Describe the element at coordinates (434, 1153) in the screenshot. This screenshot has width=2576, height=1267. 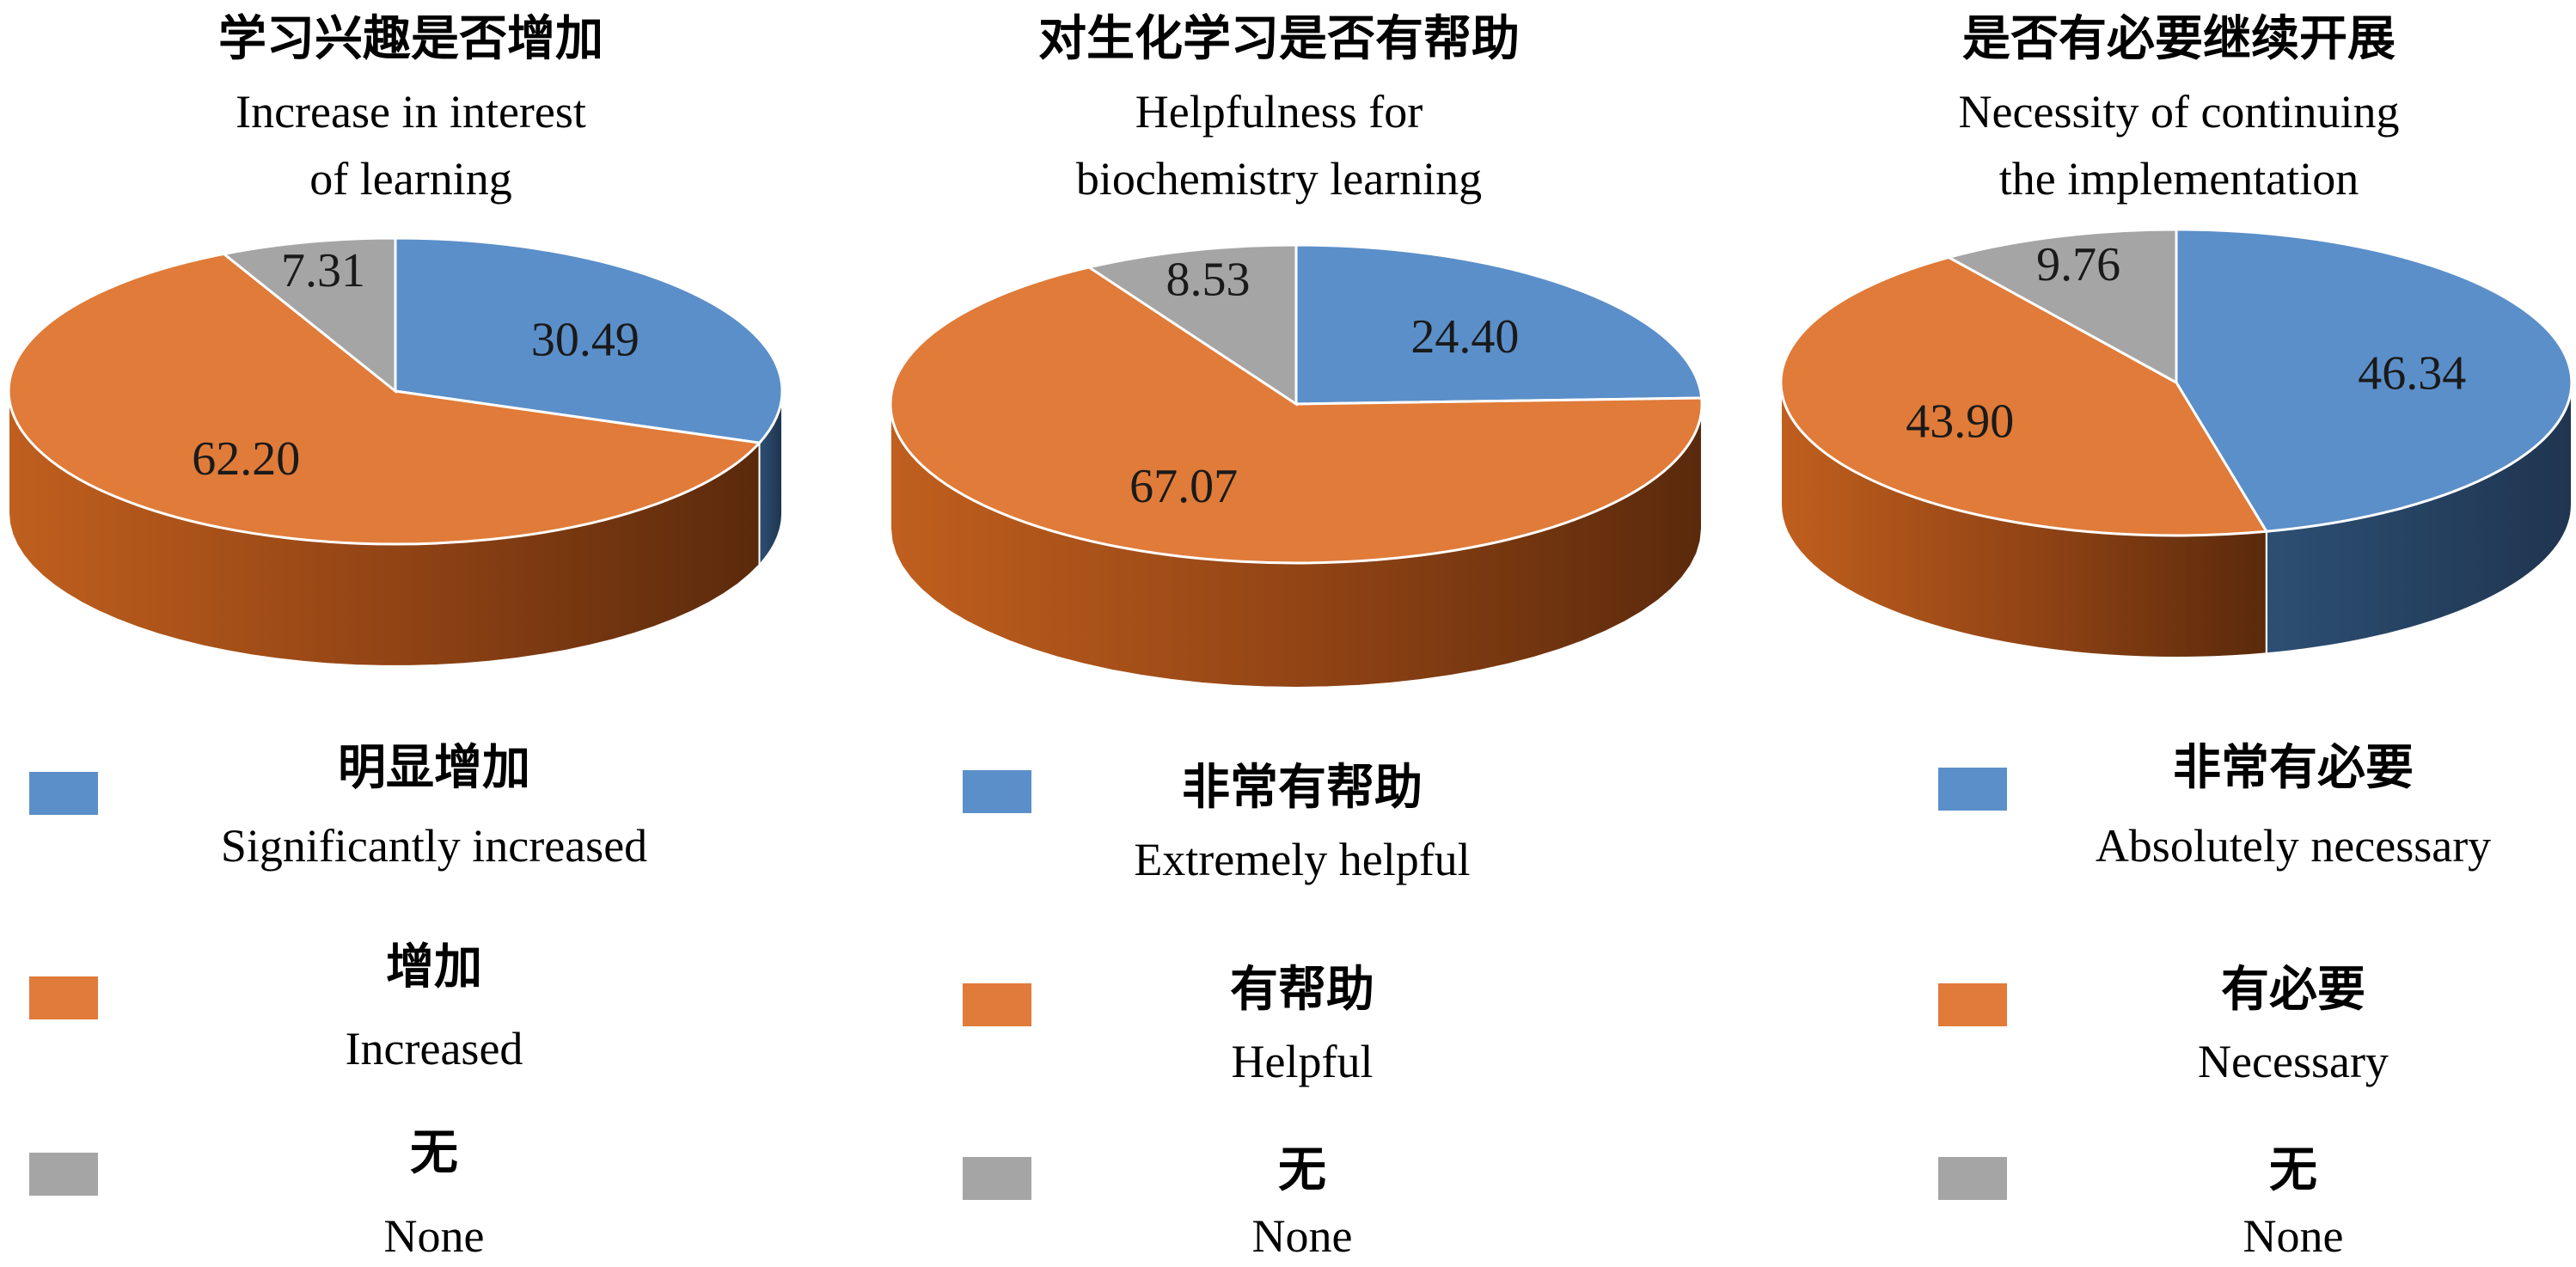
I see `legend-label-zh-1-2: 无` at that location.